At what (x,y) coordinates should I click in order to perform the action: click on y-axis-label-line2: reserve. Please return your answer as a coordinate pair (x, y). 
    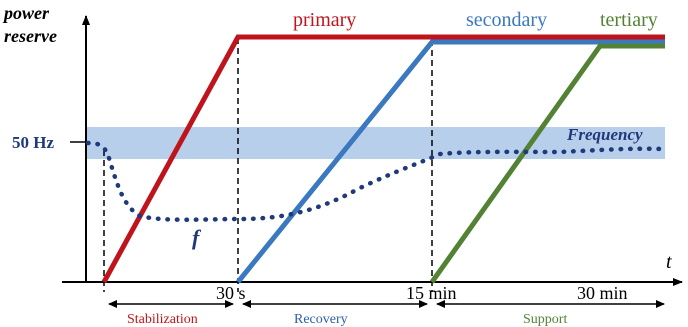
    Looking at the image, I should click on (30, 36).